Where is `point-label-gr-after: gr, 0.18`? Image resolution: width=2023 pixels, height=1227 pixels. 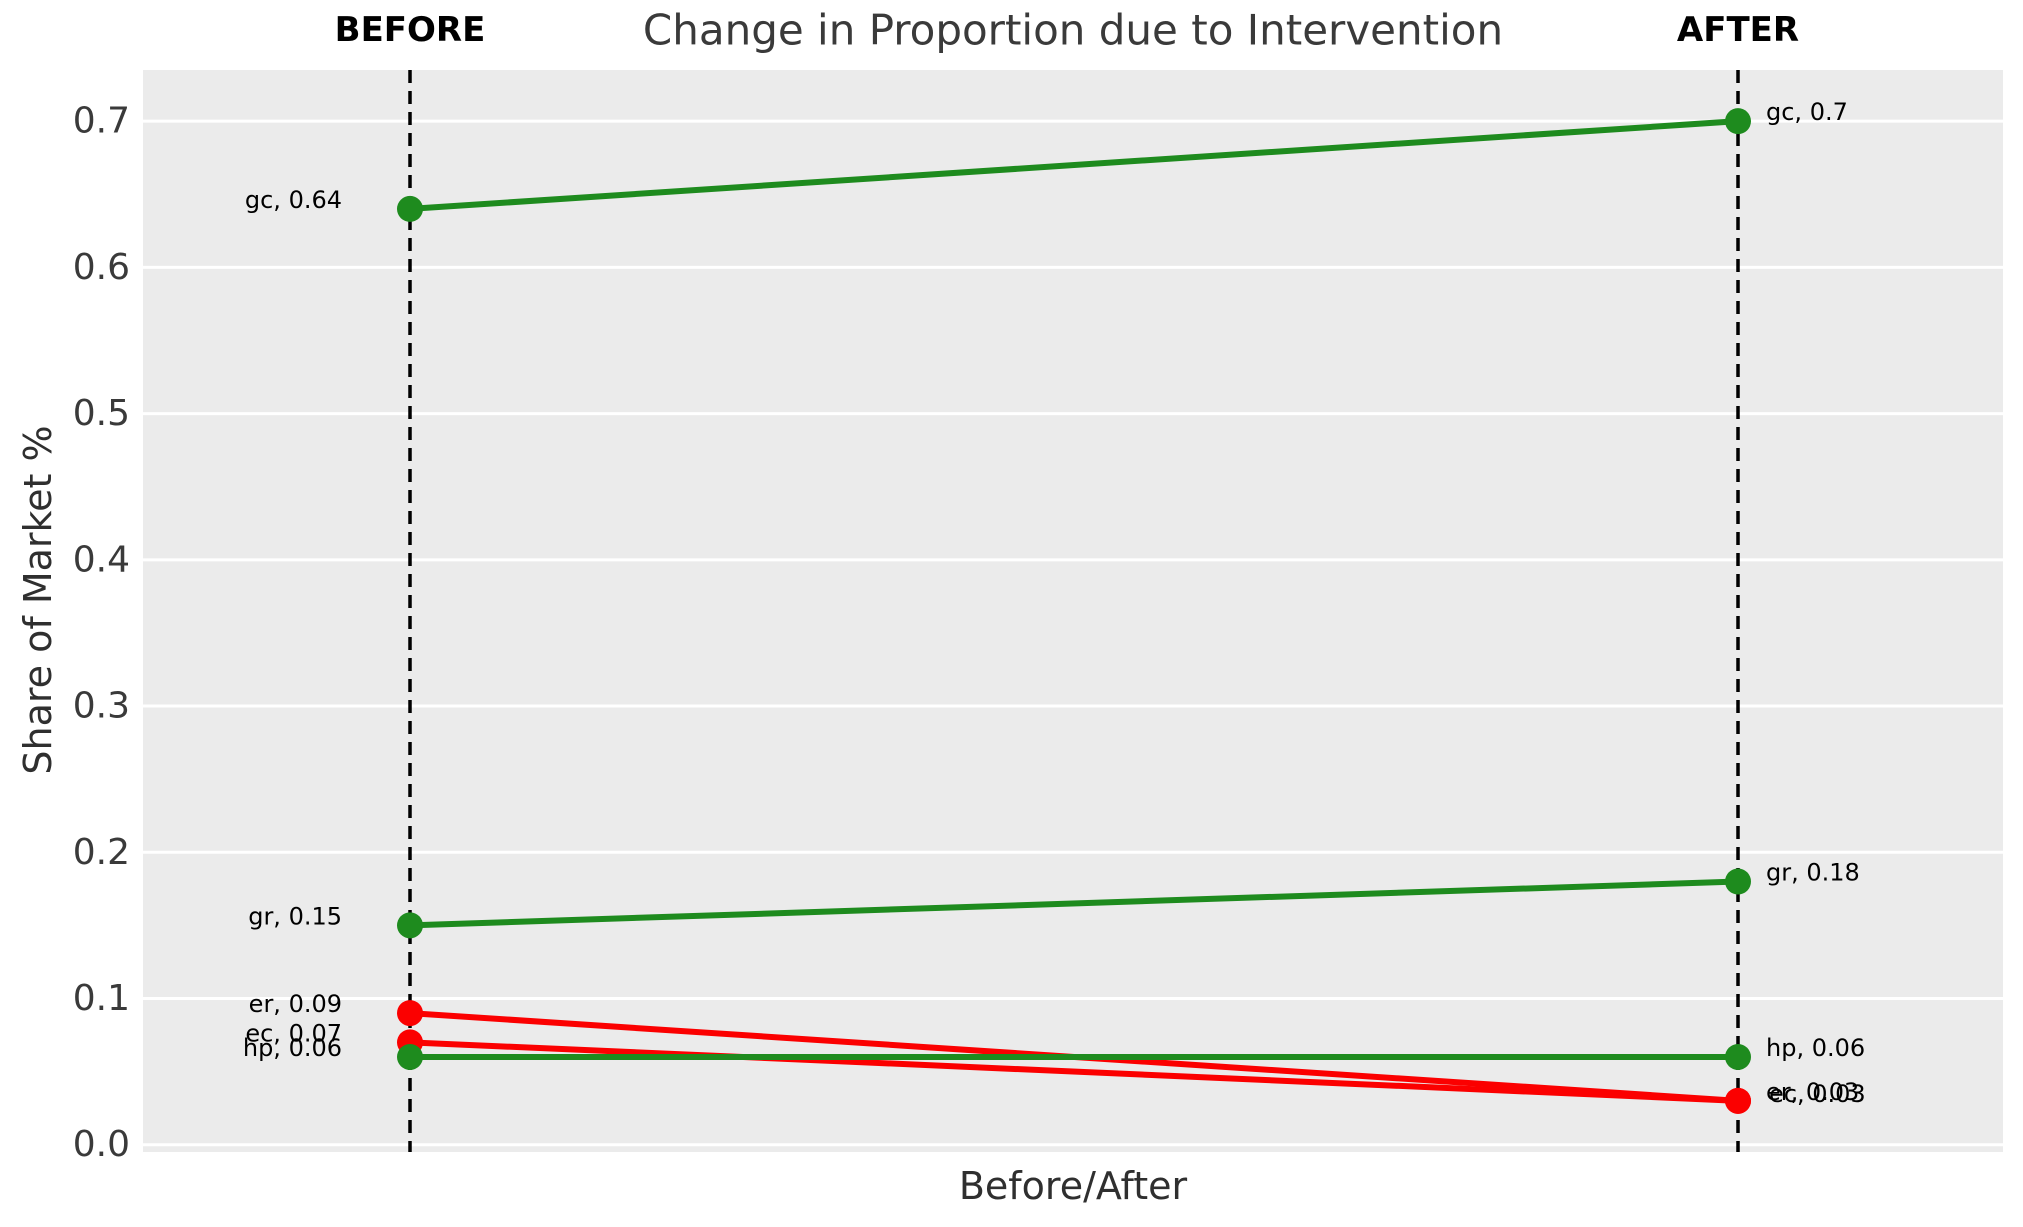 point-label-gr-after: gr, 0.18 is located at coordinates (1813, 873).